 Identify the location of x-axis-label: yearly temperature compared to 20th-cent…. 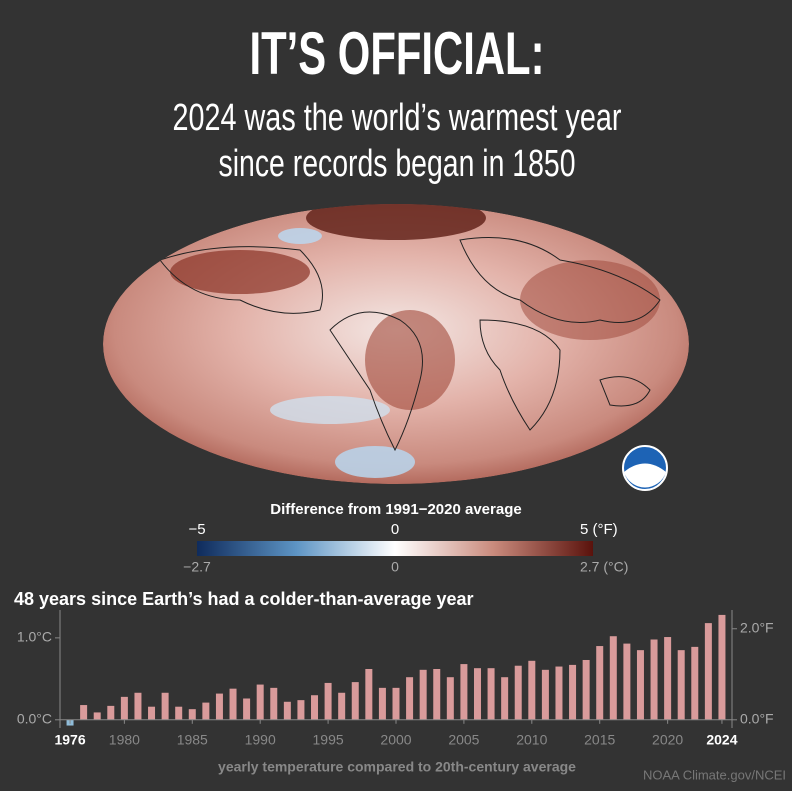
(397, 767).